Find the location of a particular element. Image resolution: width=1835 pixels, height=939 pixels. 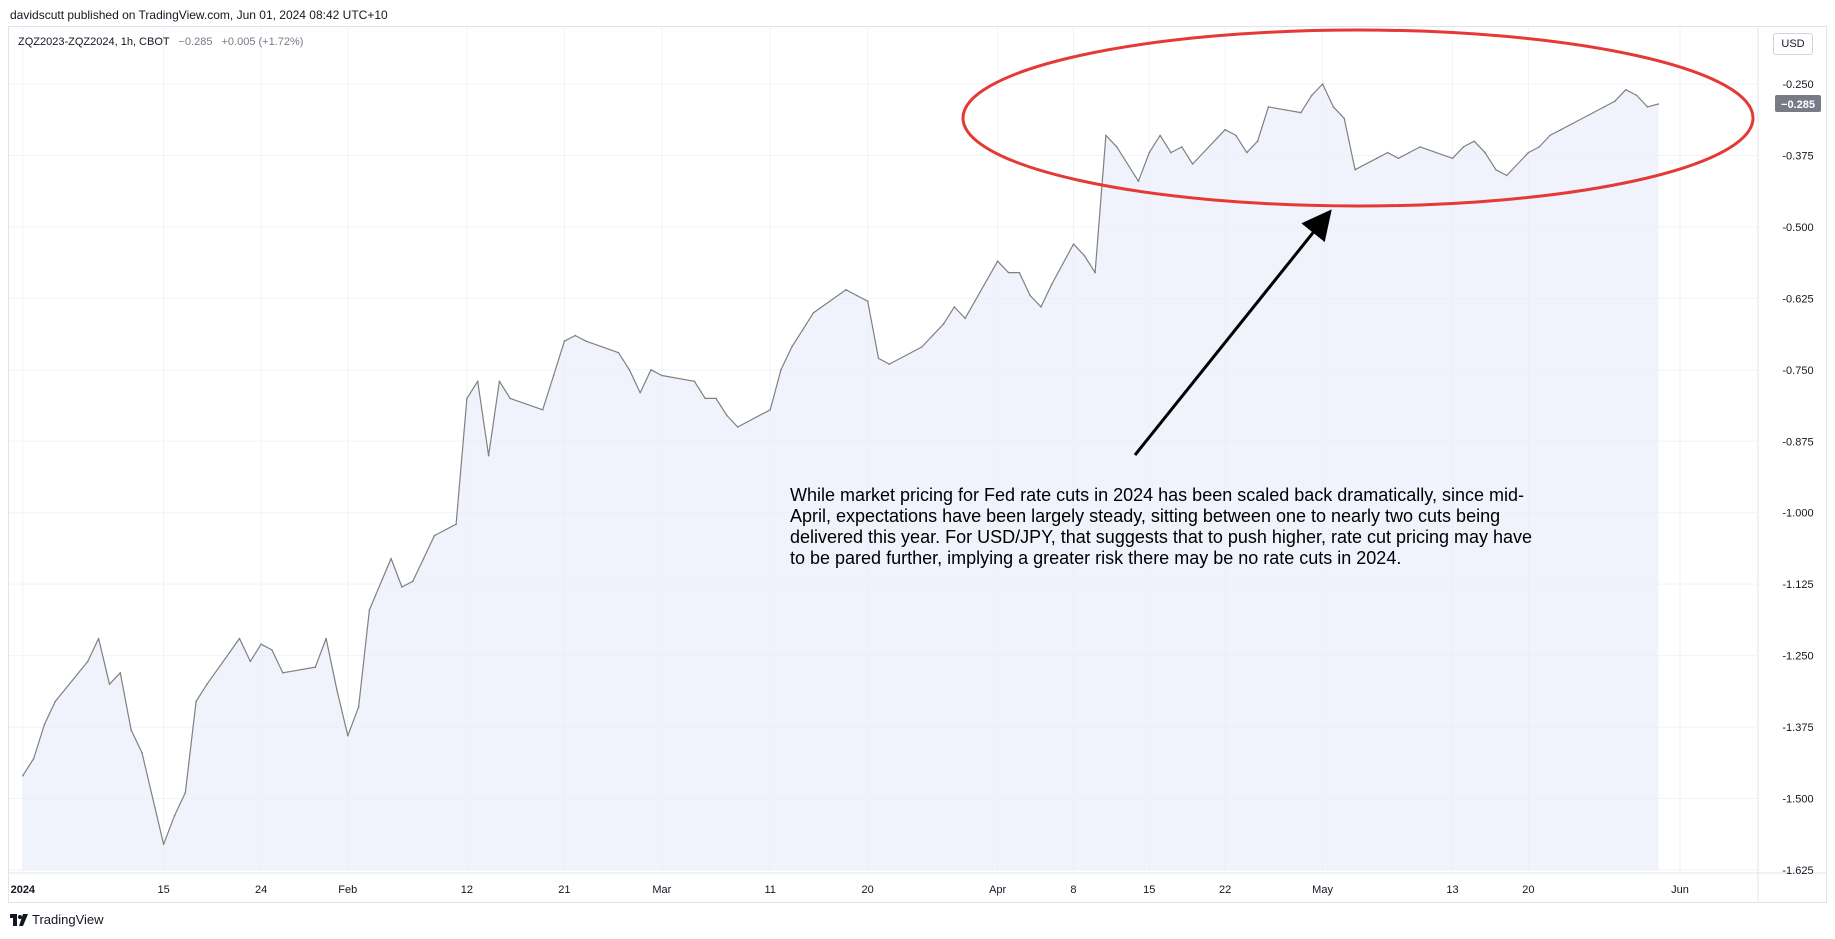

tradingview-logo-icon is located at coordinates (19, 919).